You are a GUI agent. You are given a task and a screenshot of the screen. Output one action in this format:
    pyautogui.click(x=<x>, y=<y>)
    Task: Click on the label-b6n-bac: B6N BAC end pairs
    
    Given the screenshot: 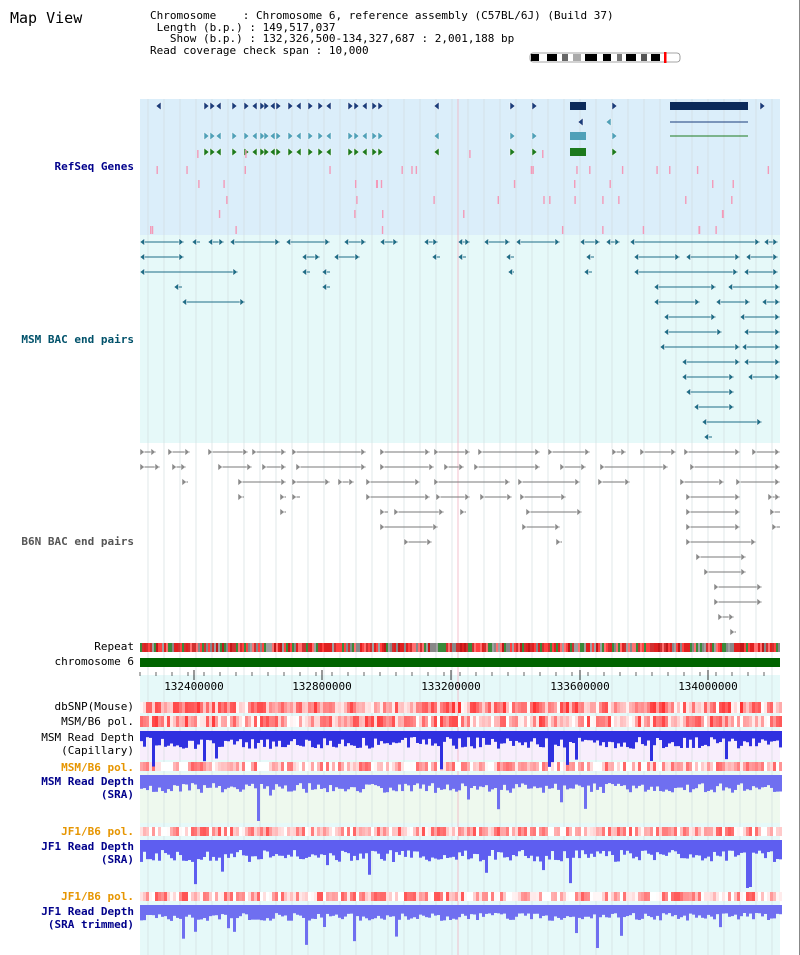 What is the action you would take?
    pyautogui.click(x=77, y=541)
    